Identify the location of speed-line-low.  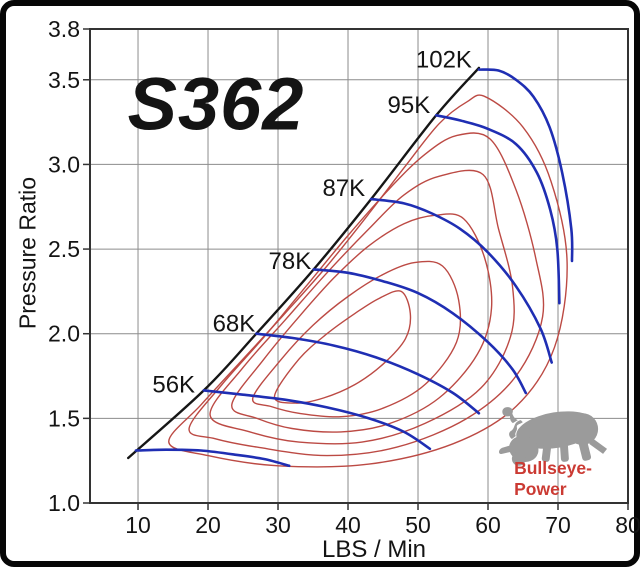
(212, 458).